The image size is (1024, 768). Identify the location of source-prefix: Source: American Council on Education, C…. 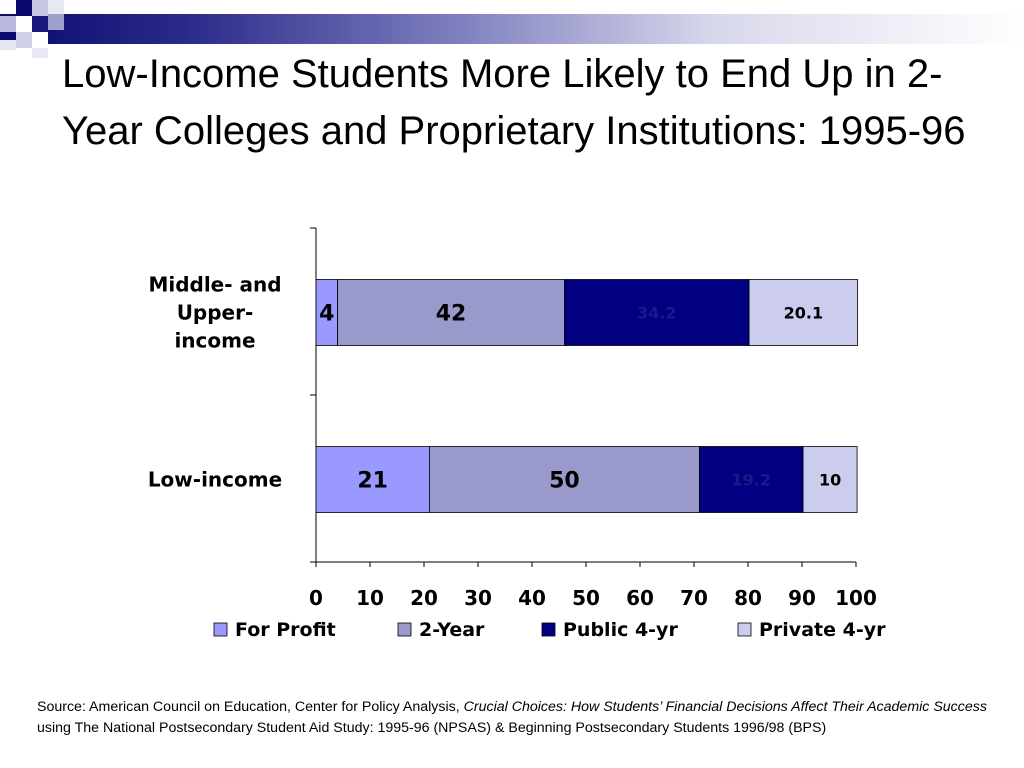
(248, 707).